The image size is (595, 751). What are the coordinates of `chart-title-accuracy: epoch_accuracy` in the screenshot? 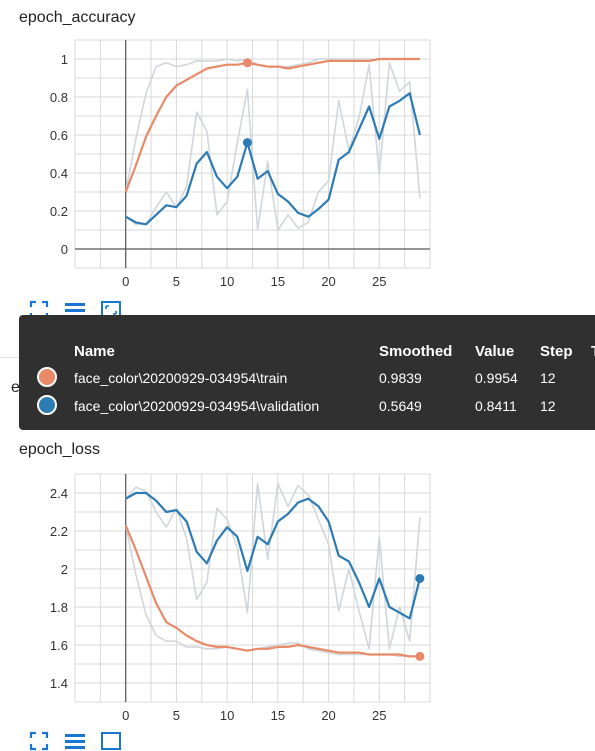 It's located at (77, 17).